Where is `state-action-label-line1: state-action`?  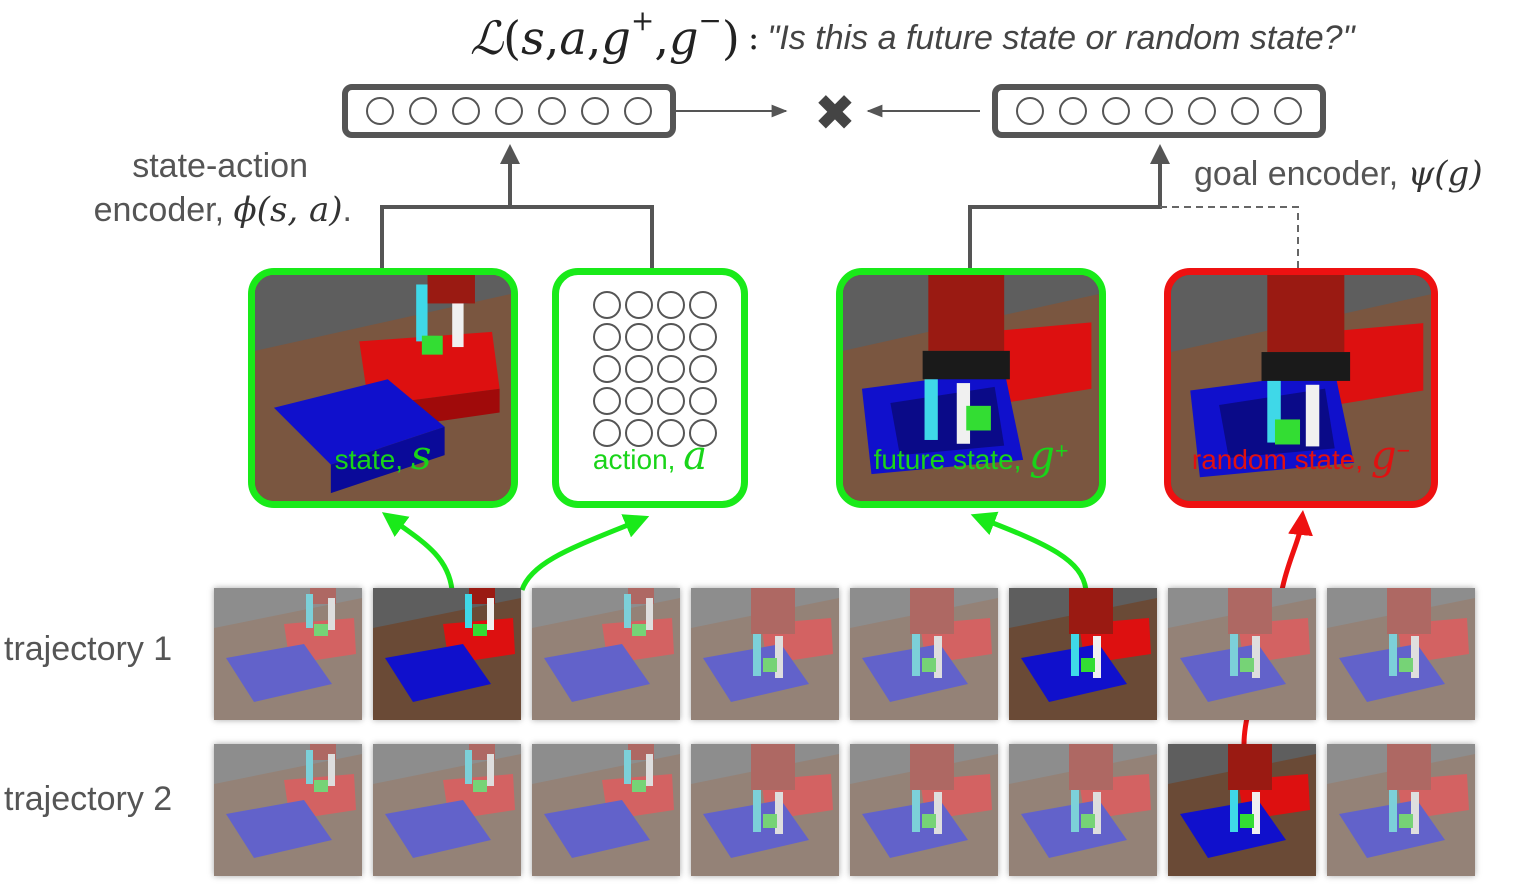 state-action-label-line1: state-action is located at coordinates (220, 166).